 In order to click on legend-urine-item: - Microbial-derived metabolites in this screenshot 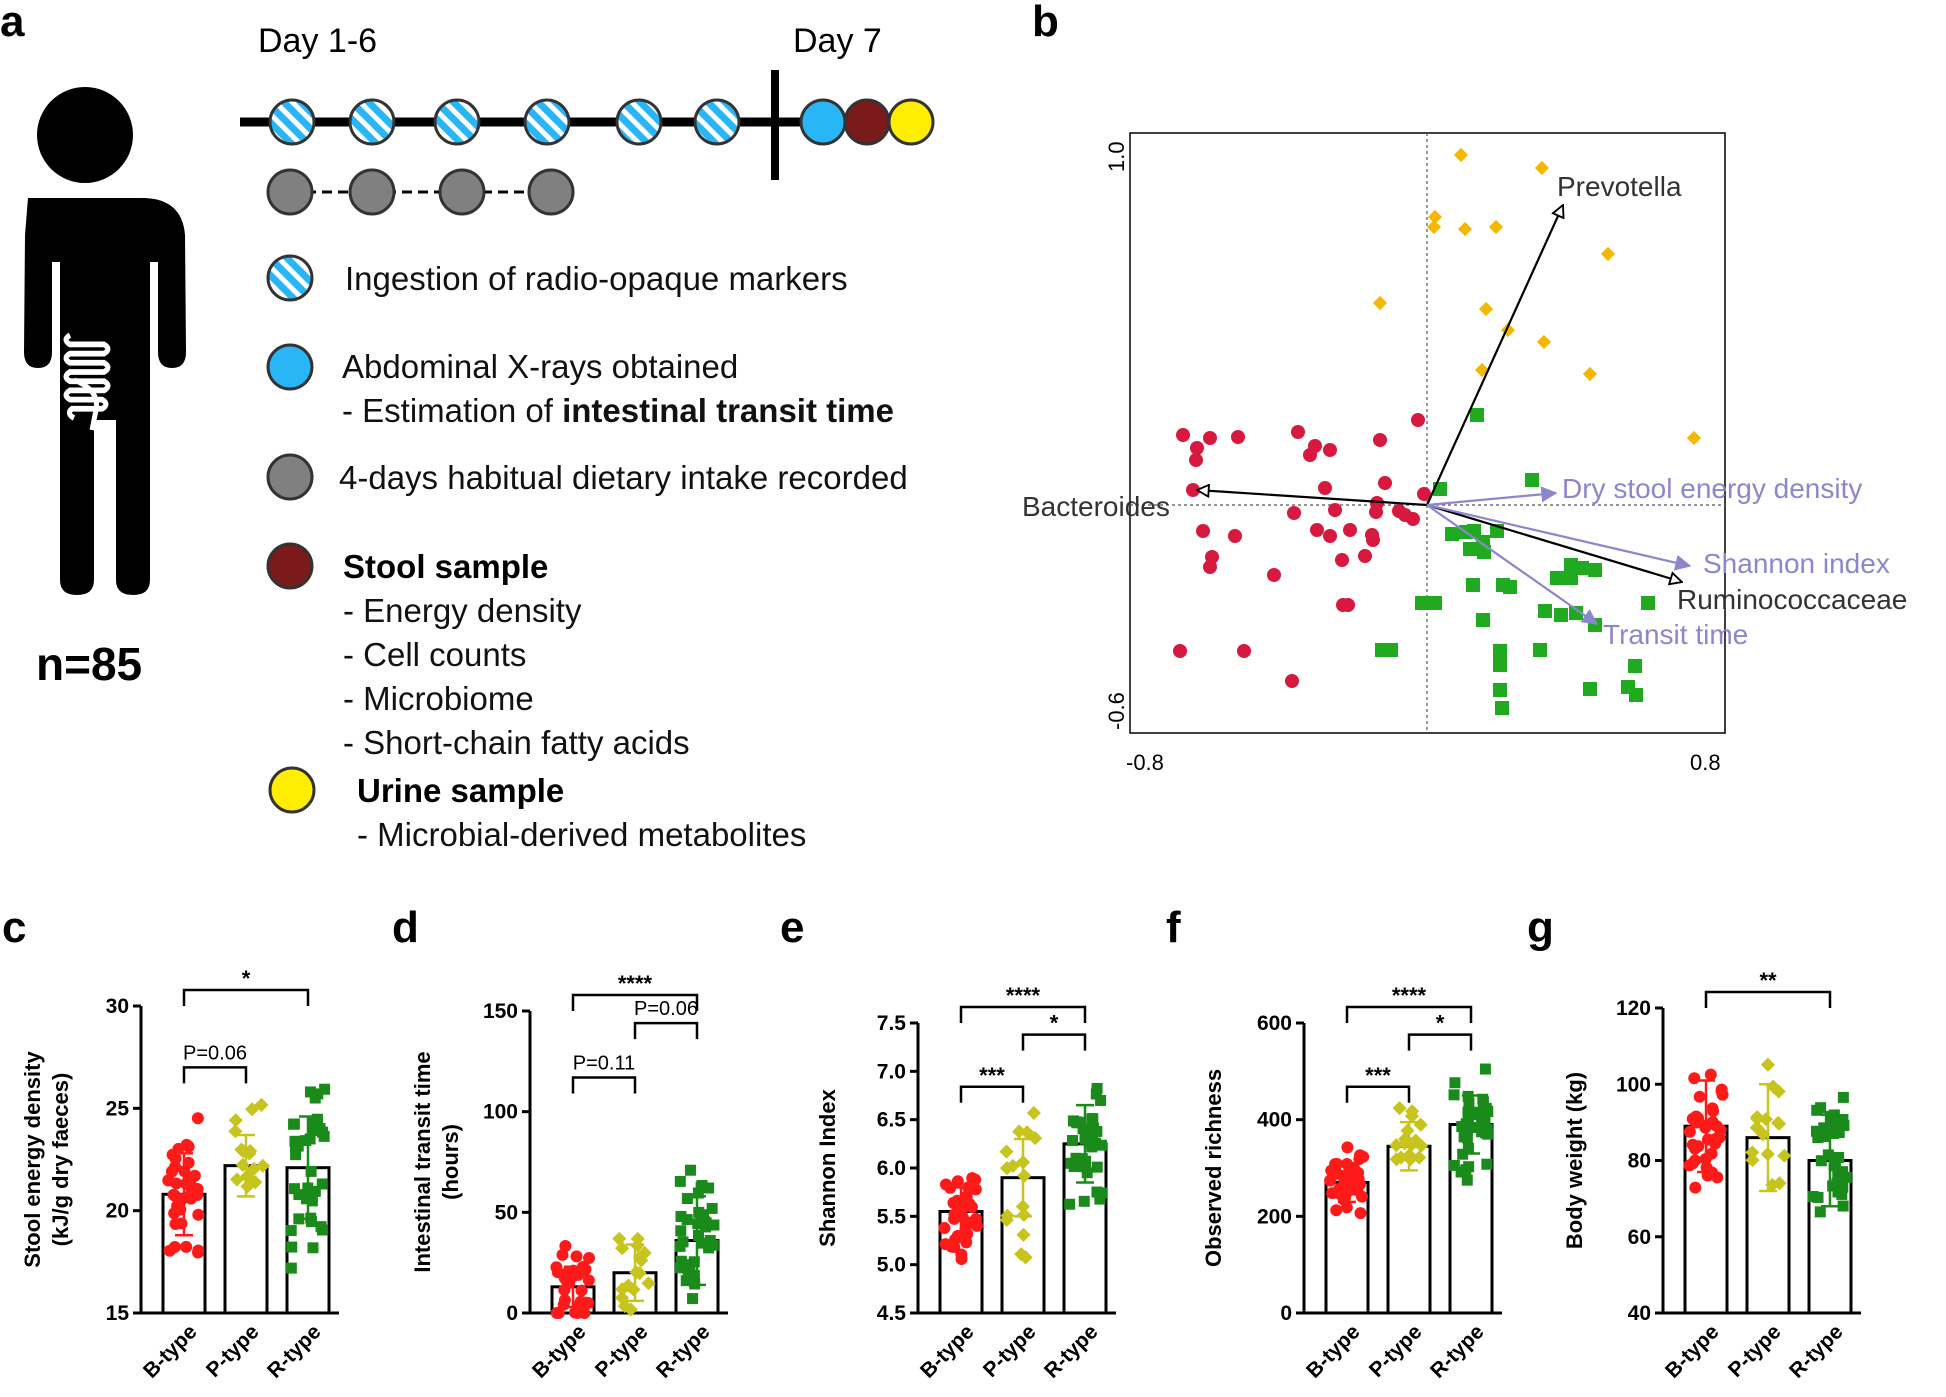, I will do `click(581, 834)`.